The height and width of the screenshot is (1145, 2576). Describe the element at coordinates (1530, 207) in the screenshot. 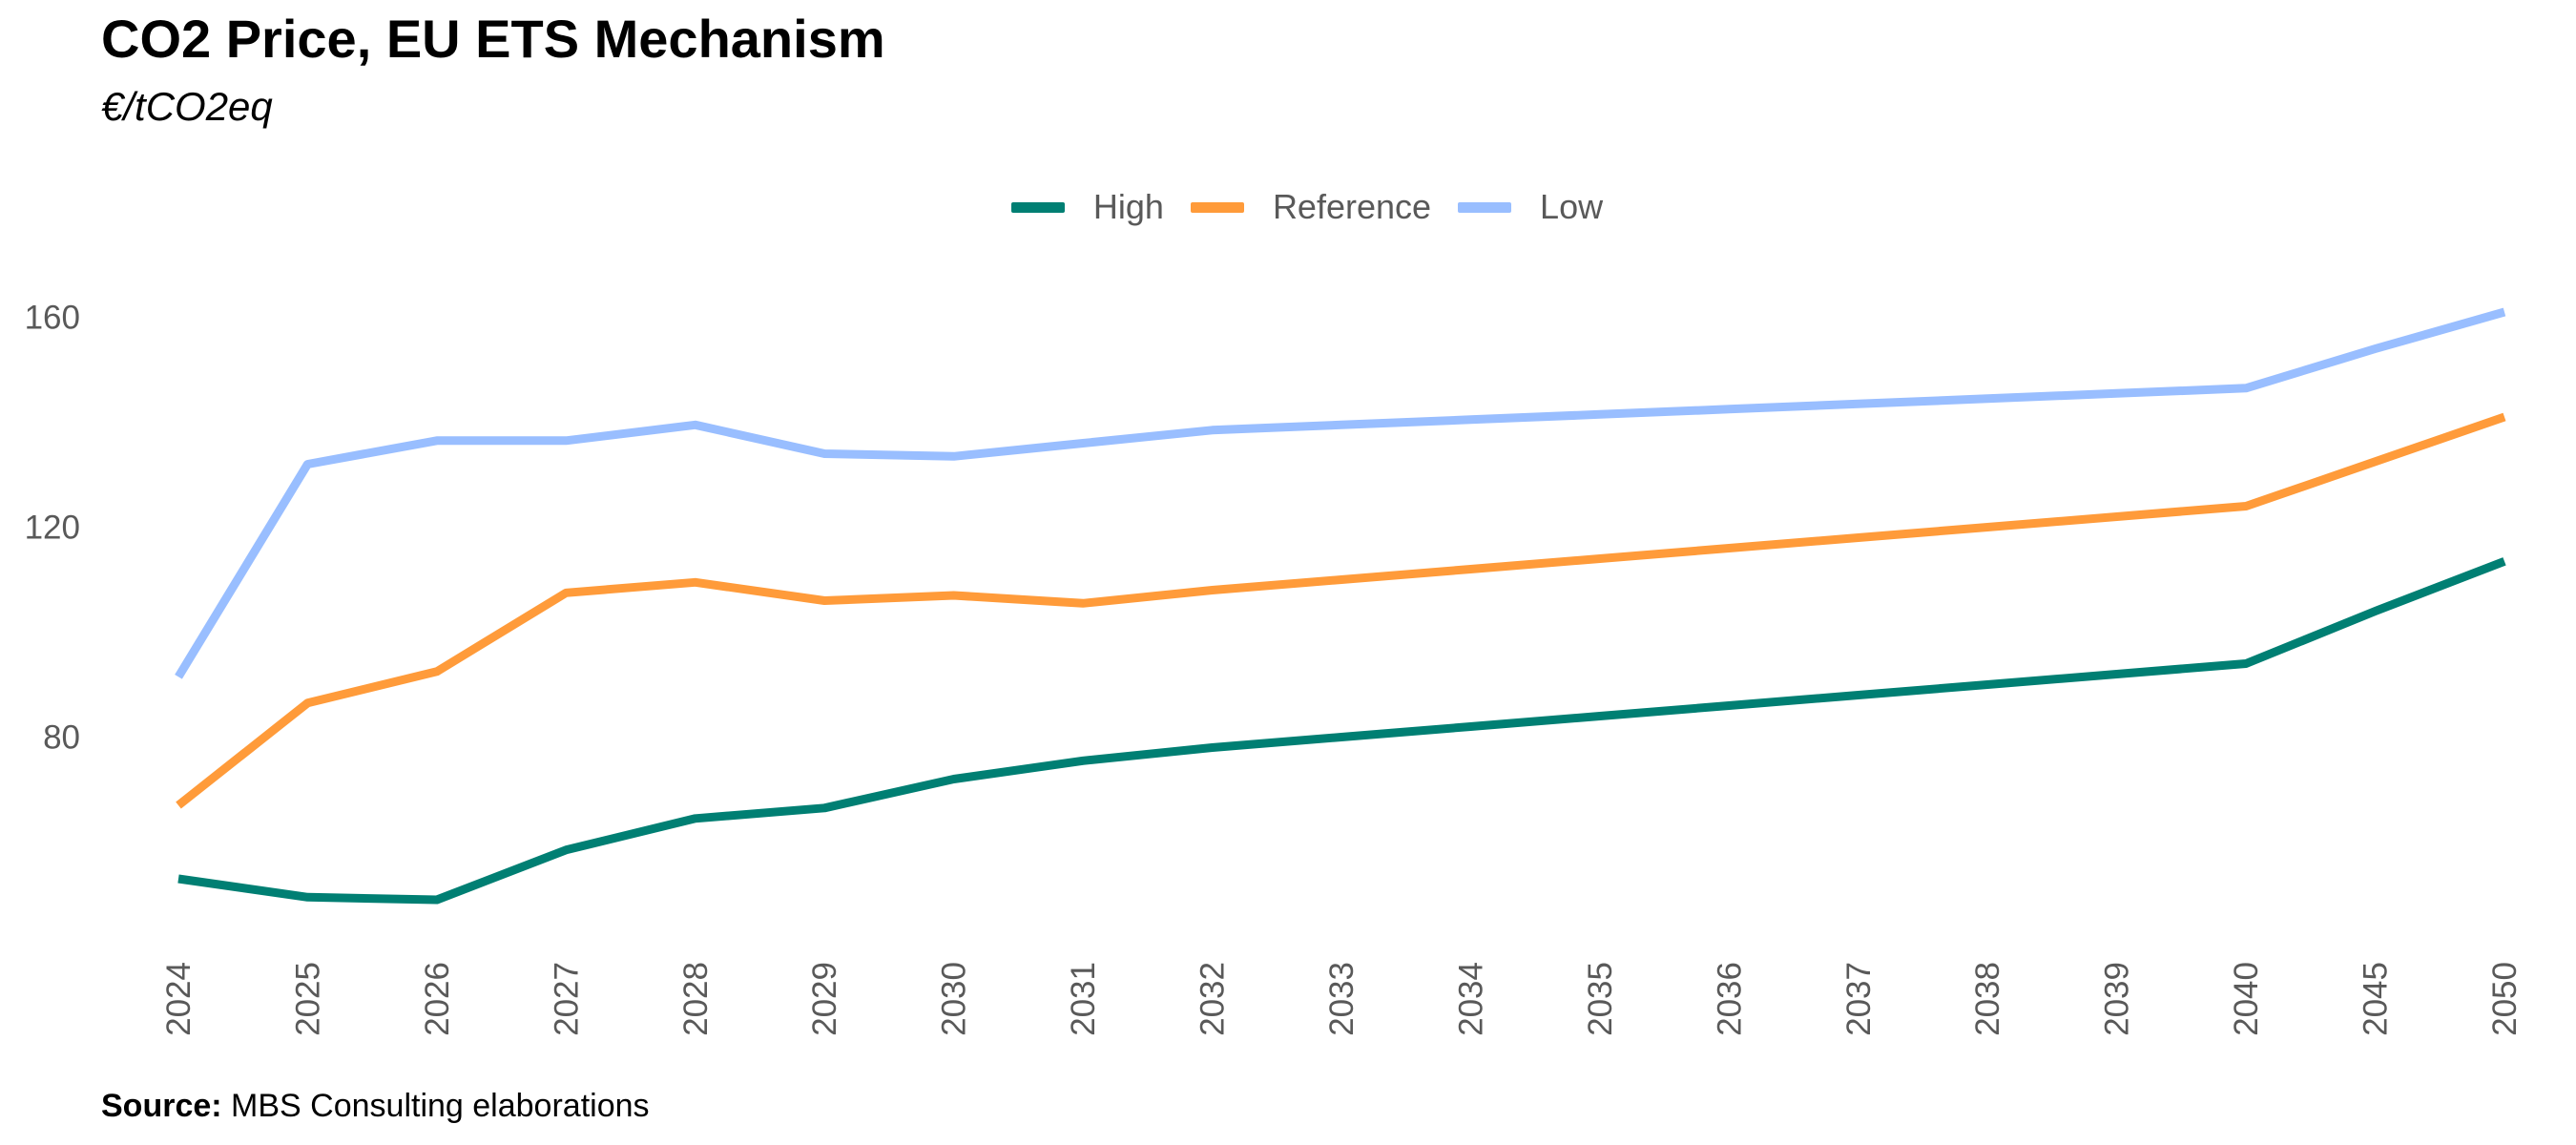

I see `legend-item-low: Low` at that location.